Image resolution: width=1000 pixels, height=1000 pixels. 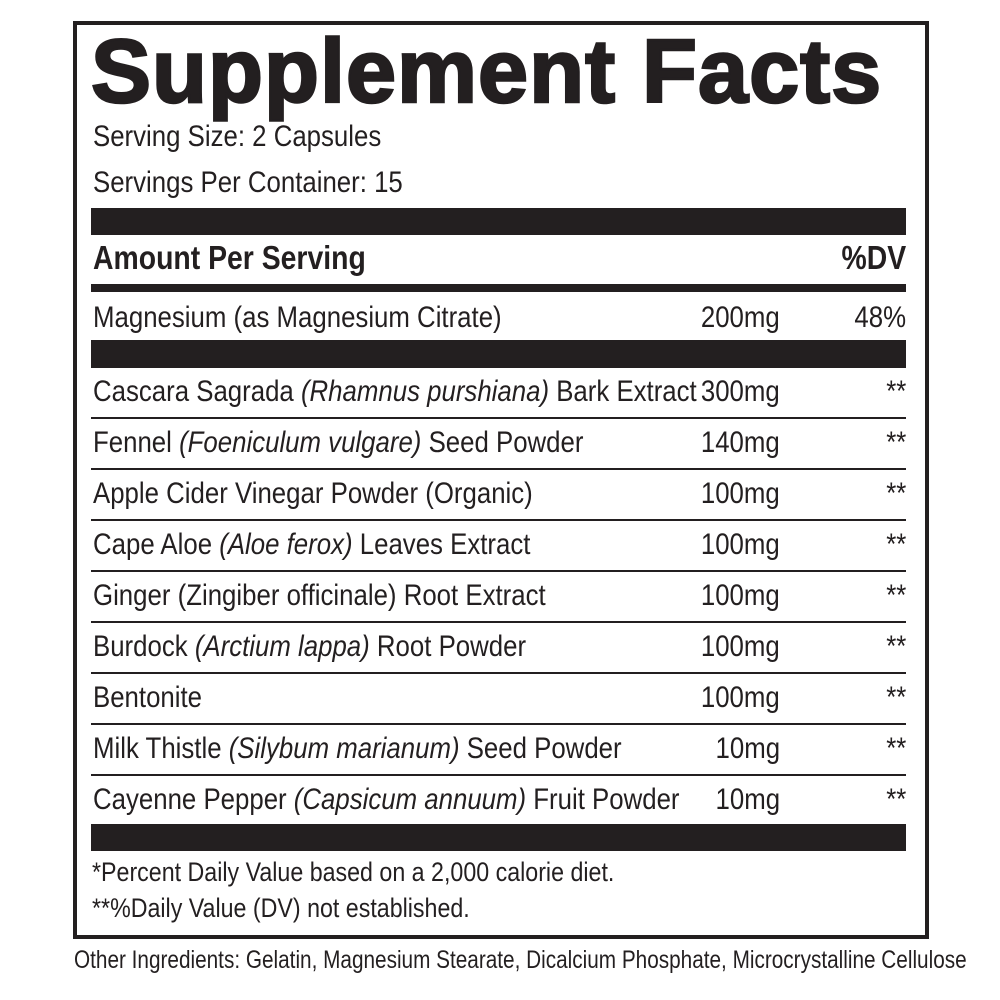 I want to click on ingredient-name: Fennel (Foeniculum vulgare) Seed Powder, so click(x=338, y=442).